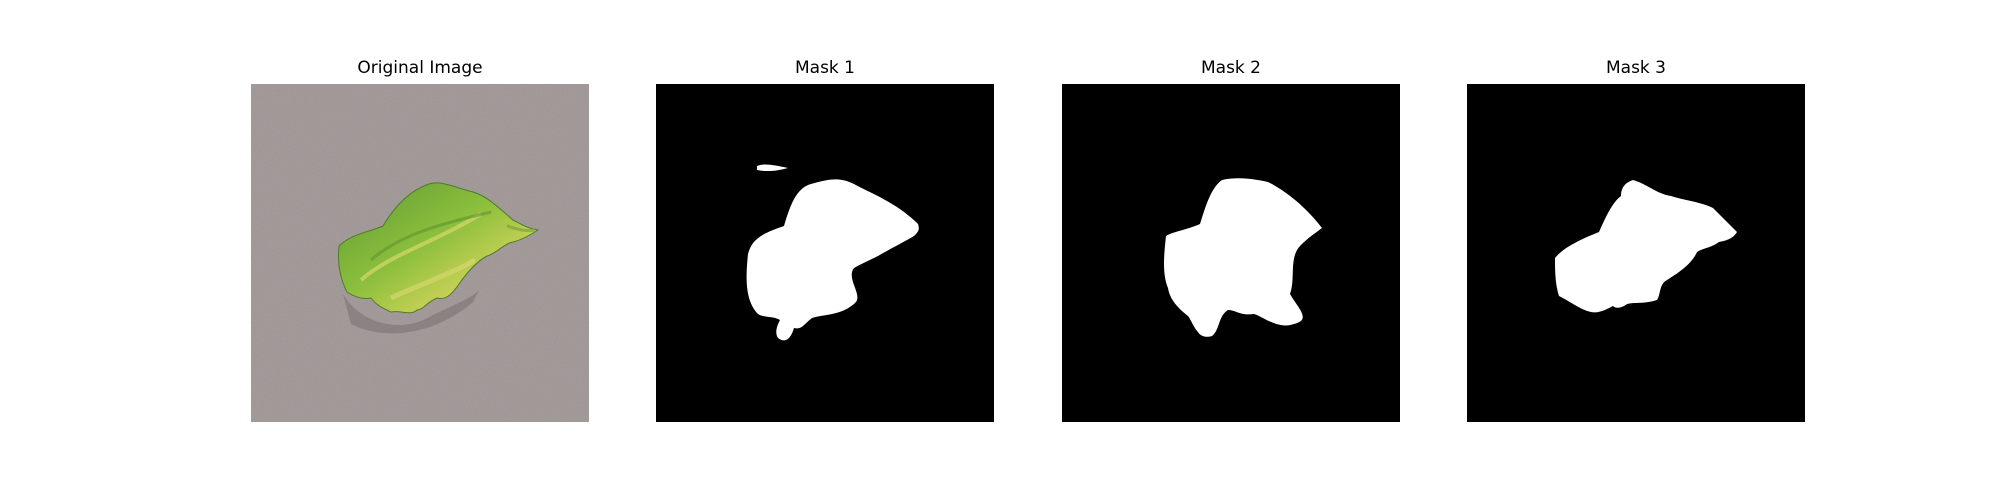 The width and height of the screenshot is (2000, 500). What do you see at coordinates (439, 248) in the screenshot?
I see `leaf` at bounding box center [439, 248].